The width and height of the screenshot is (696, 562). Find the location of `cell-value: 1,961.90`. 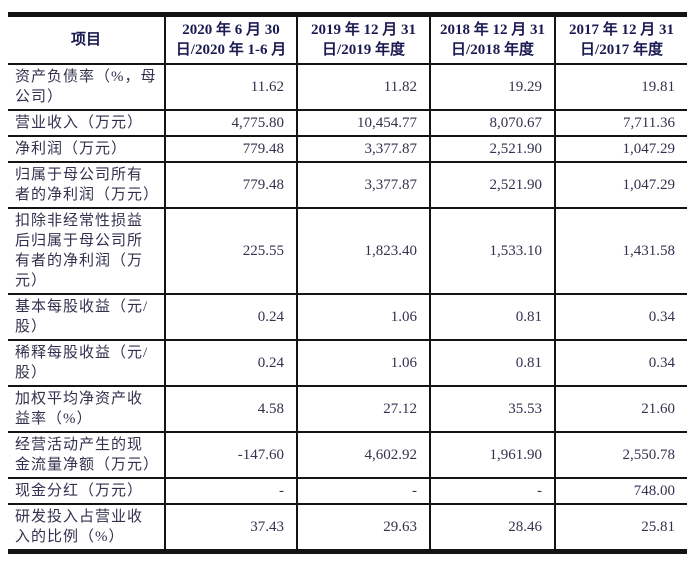

cell-value: 1,961.90 is located at coordinates (492, 455).